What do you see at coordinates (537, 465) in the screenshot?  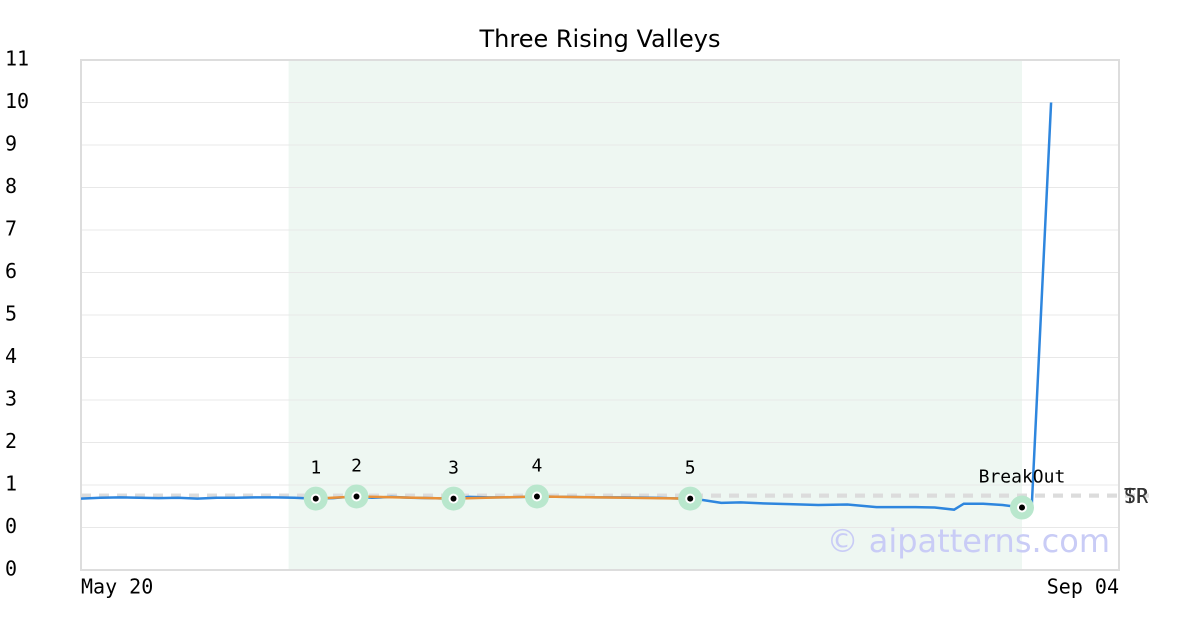 I see `valley-point-label: 4` at bounding box center [537, 465].